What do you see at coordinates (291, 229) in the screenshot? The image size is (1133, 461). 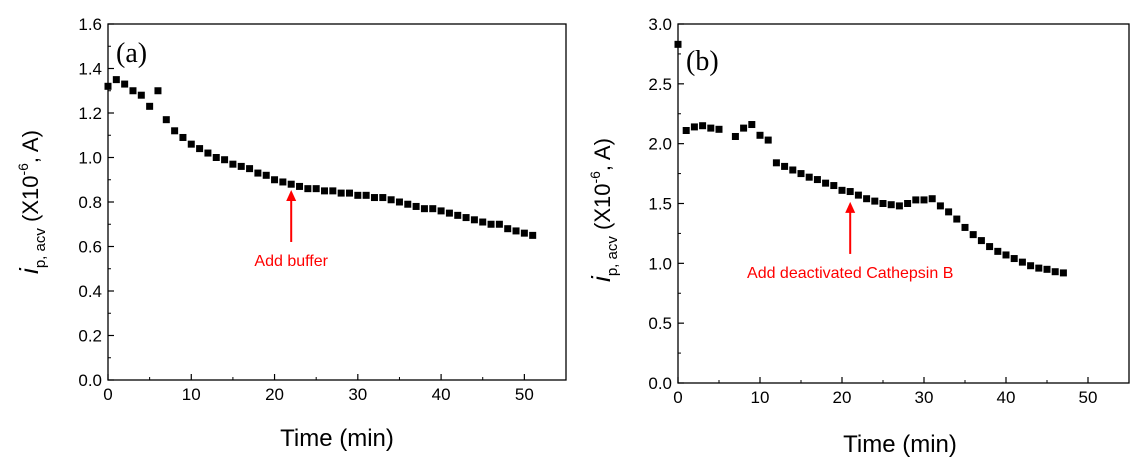 I see `annotation-a: Add buffer` at bounding box center [291, 229].